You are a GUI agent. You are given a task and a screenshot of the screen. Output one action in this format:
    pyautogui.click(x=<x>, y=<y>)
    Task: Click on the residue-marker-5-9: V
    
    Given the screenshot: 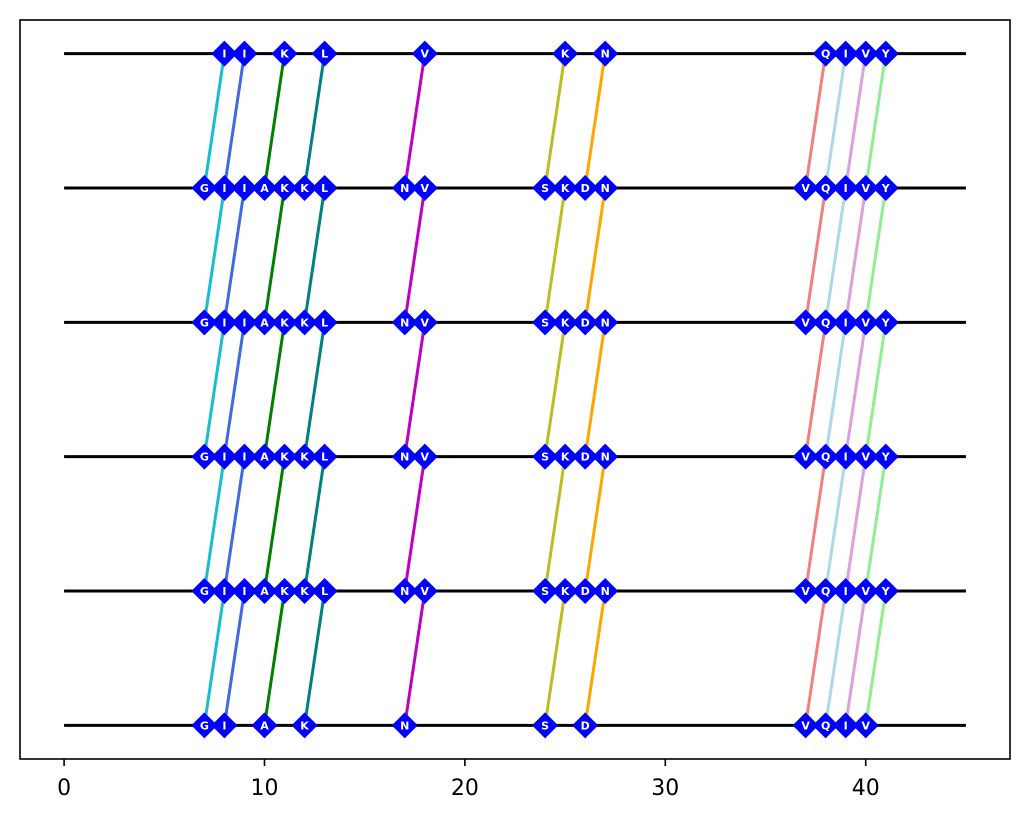 What is the action you would take?
    pyautogui.click(x=865, y=53)
    